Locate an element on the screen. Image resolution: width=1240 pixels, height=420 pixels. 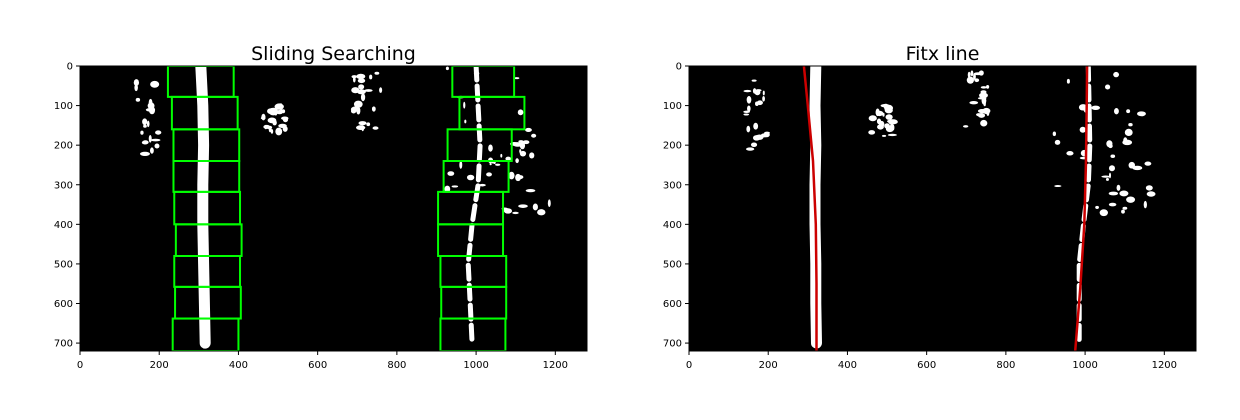
x-tick-label: 1000 is located at coordinates (475, 365).